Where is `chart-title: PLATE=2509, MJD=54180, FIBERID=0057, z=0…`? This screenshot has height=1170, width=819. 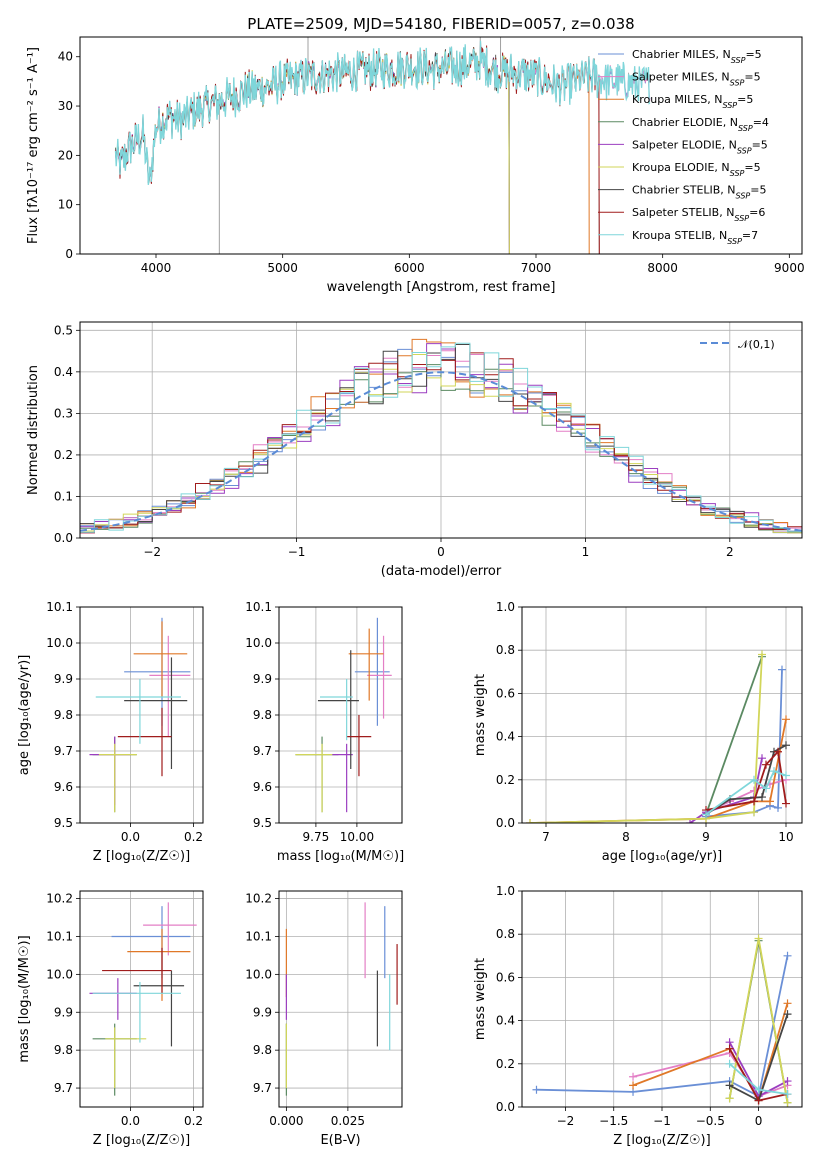 chart-title: PLATE=2509, MJD=54180, FIBERID=0057, z=0… is located at coordinates (440, 24).